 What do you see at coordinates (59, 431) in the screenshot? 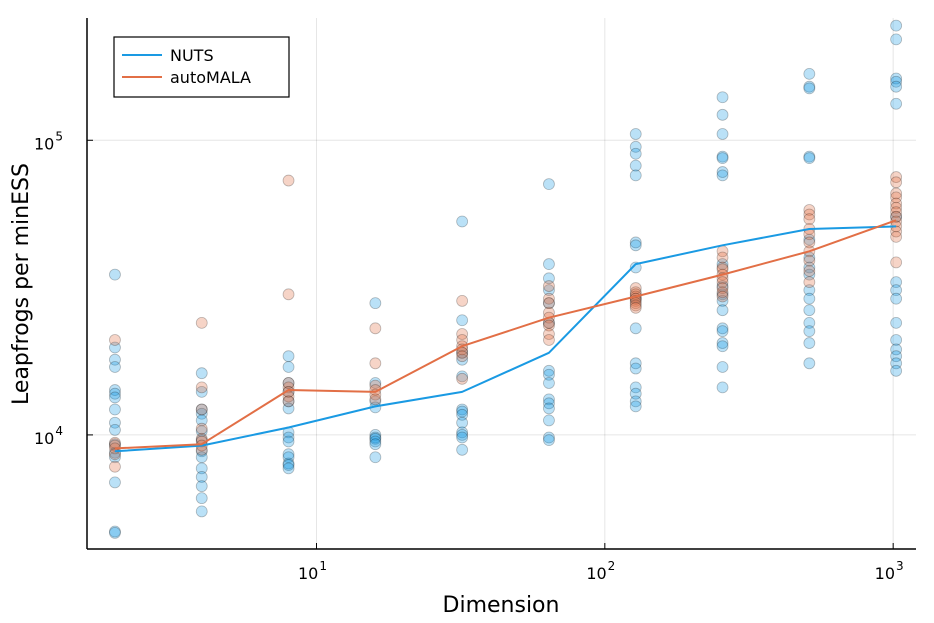
I see `y-tick-exponent: 4` at bounding box center [59, 431].